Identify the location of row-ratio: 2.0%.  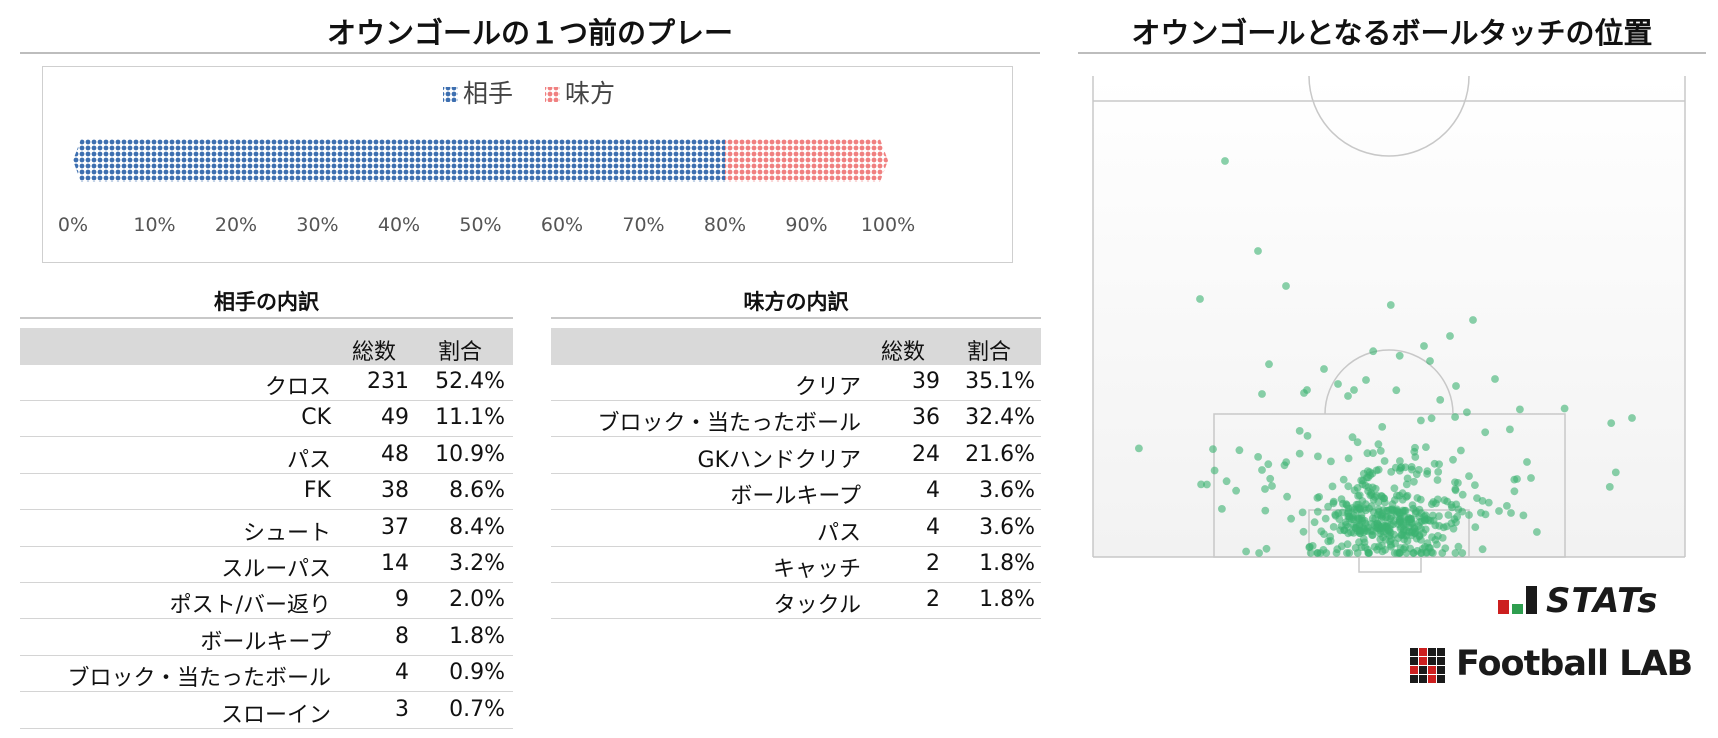
(477, 600).